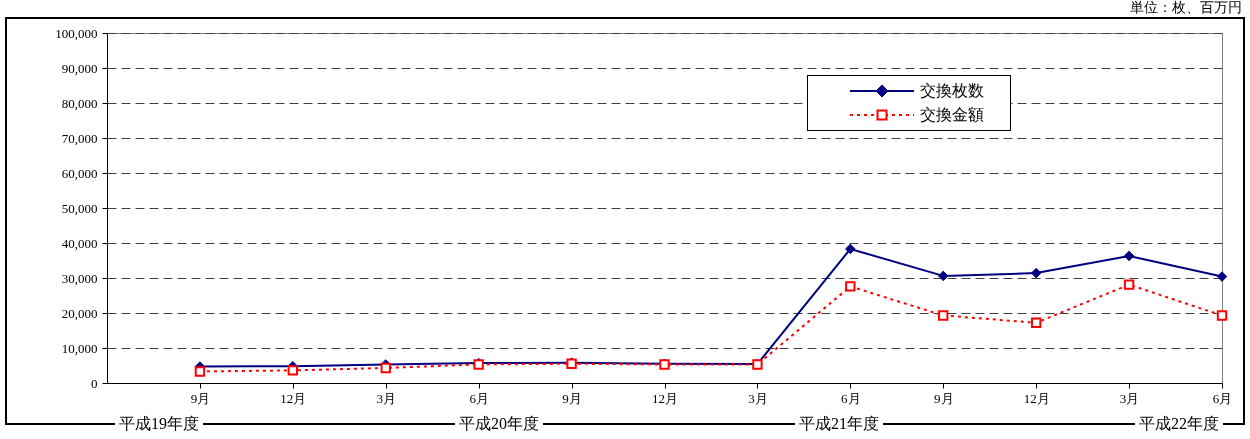 The height and width of the screenshot is (439, 1250). I want to click on text: 平成19年度, so click(159, 424).